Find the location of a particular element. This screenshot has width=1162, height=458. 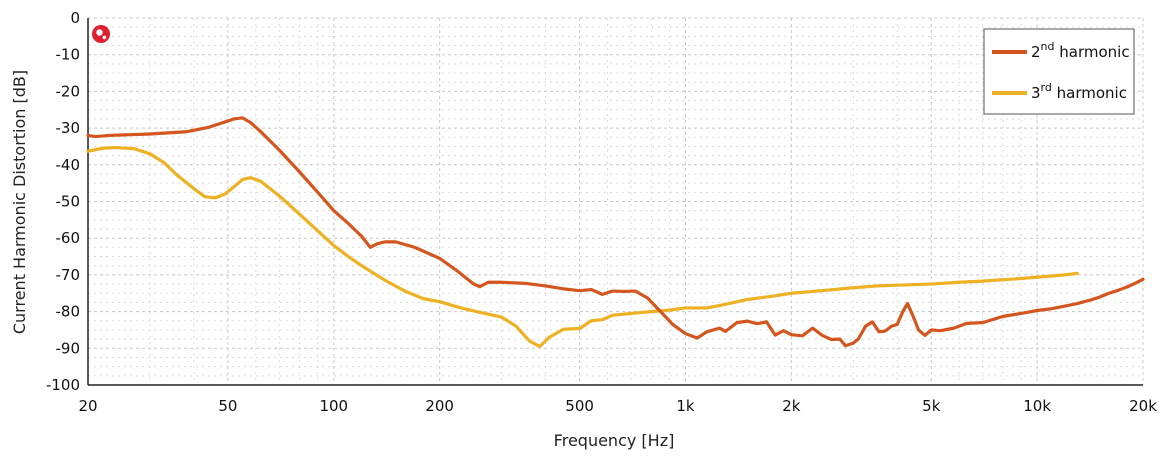

x-tick-label: 5k is located at coordinates (931, 406).